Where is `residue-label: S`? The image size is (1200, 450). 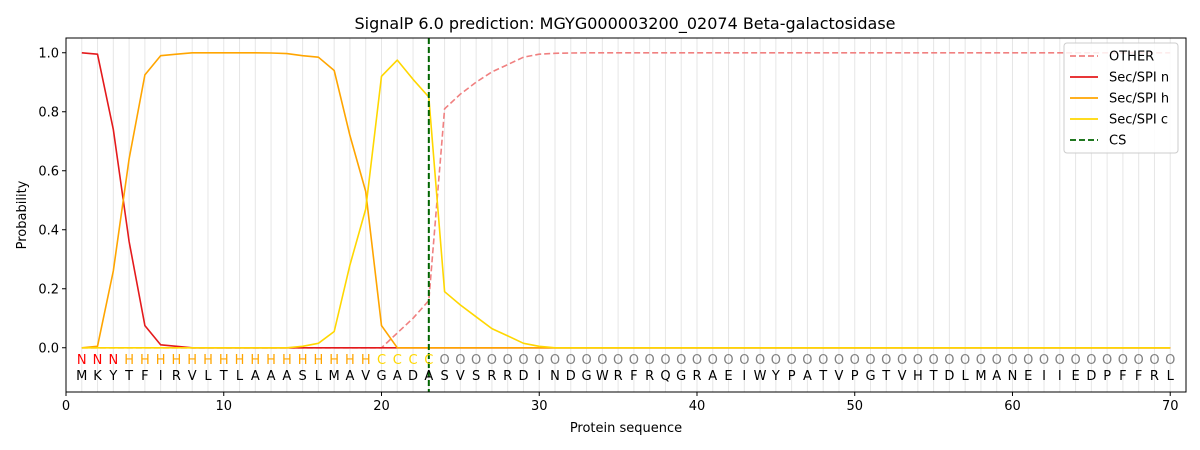 residue-label: S is located at coordinates (444, 376).